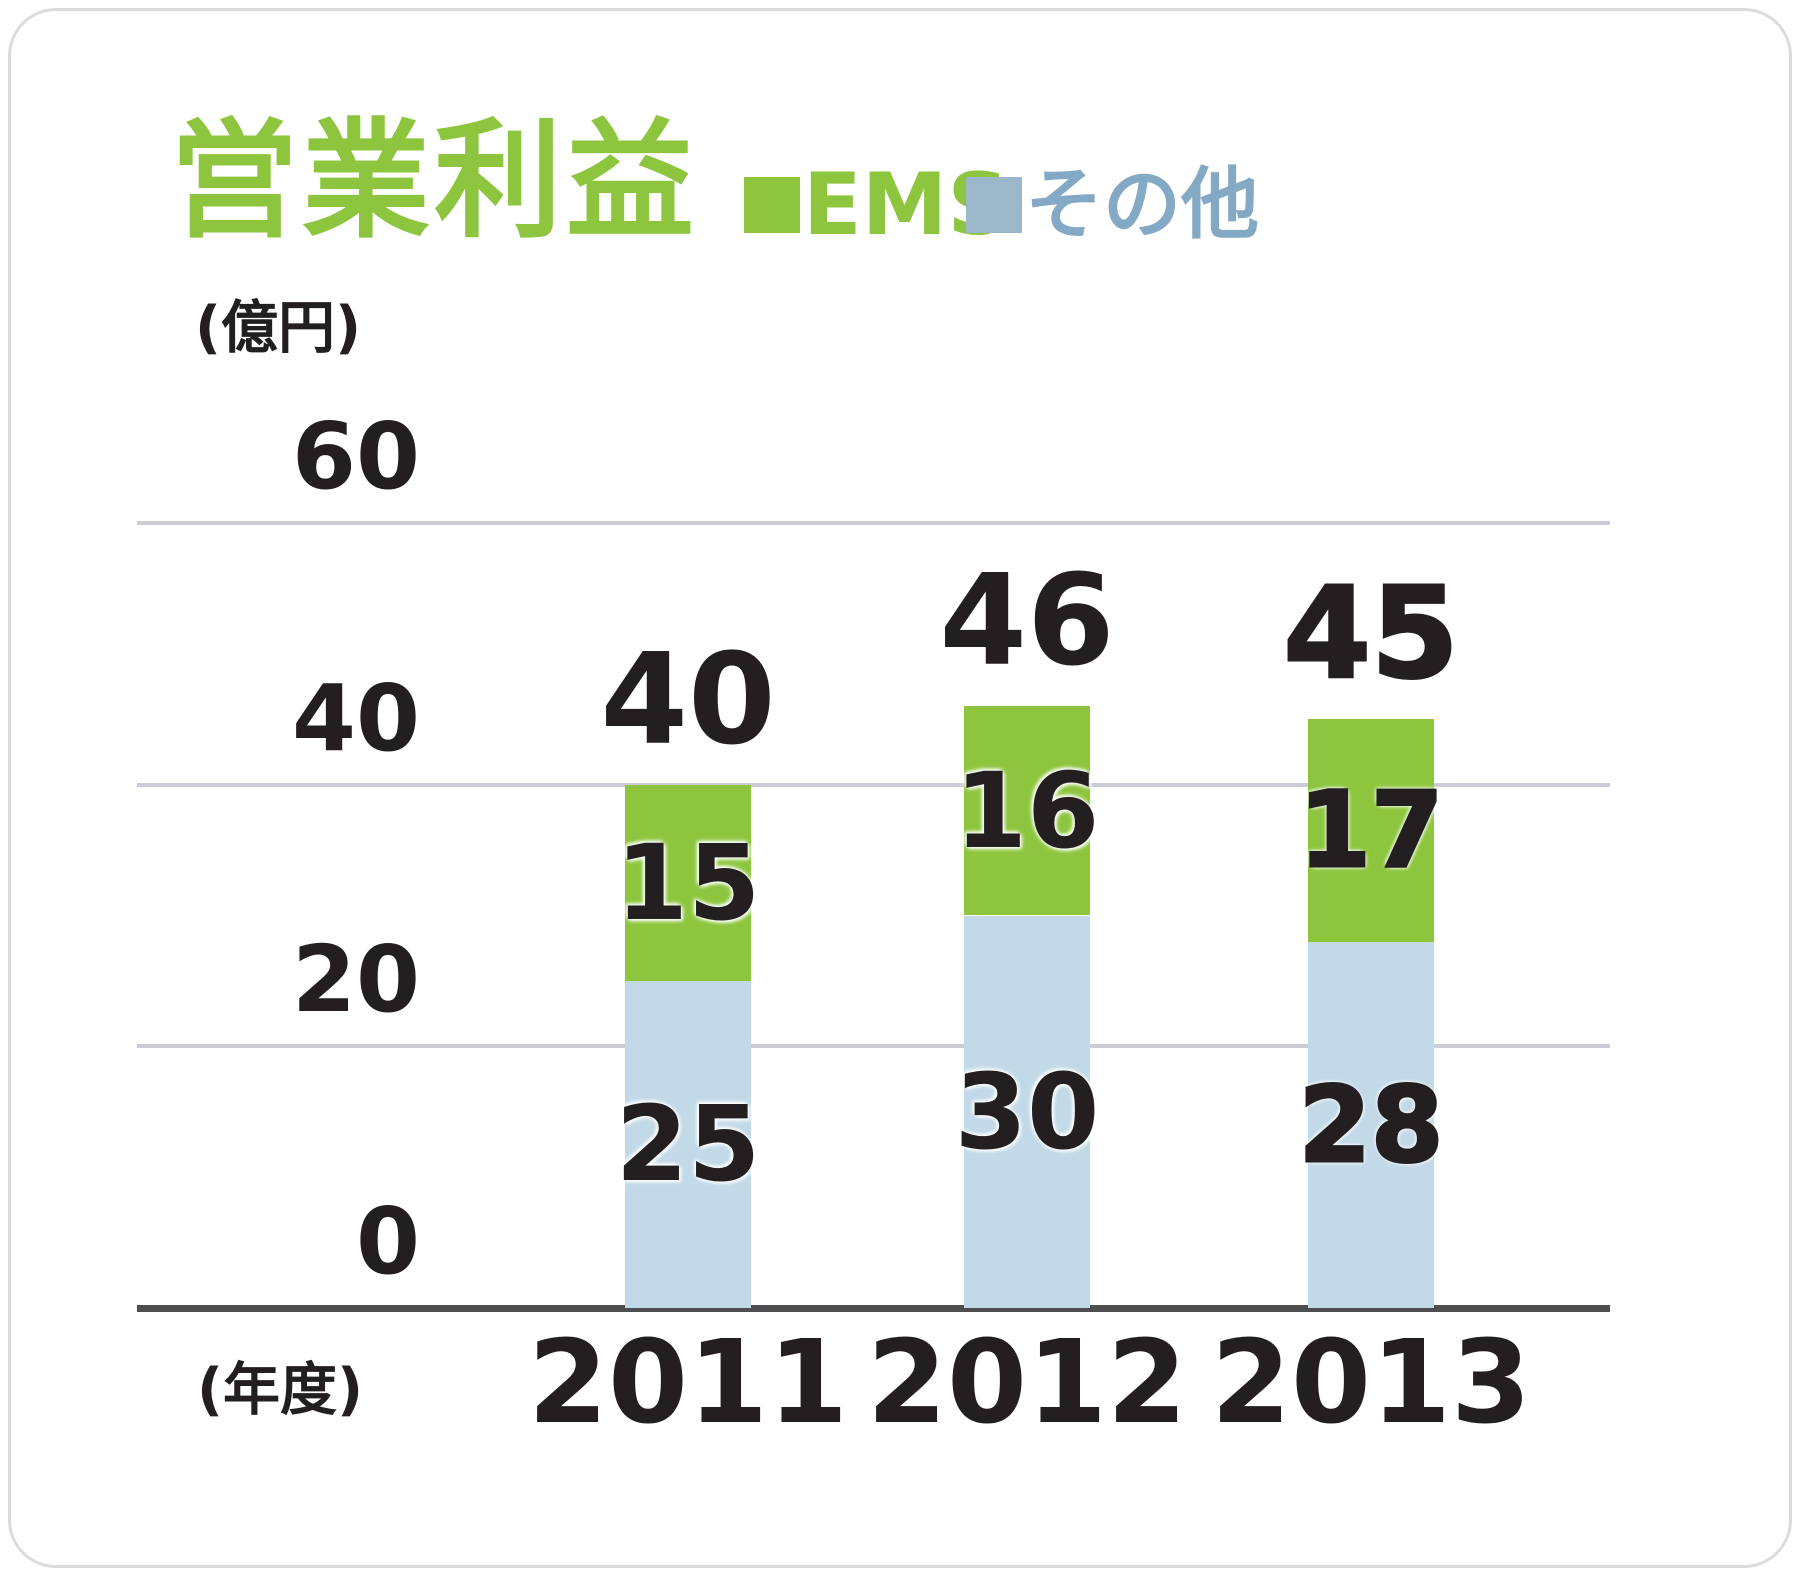 This screenshot has width=1800, height=1576. I want to click on bar-total-label: 45, so click(1371, 633).